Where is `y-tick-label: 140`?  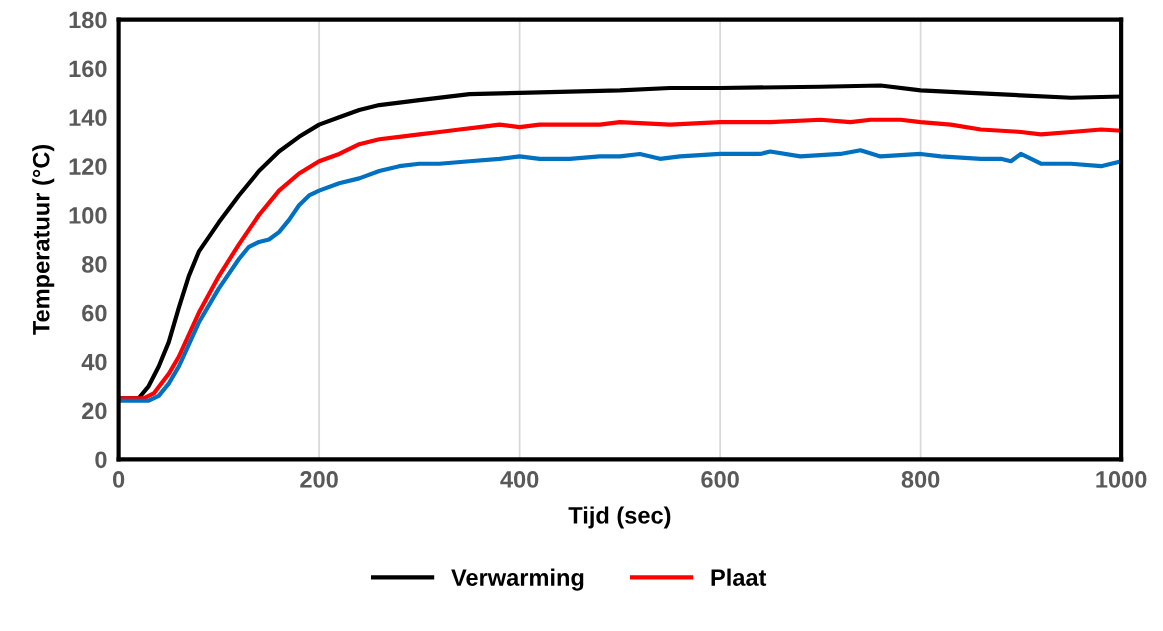 y-tick-label: 140 is located at coordinates (88, 118).